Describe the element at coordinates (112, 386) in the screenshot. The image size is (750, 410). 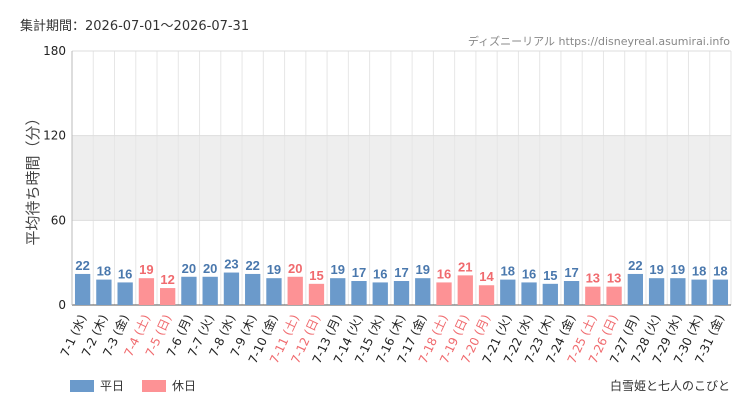
I see `legend-weekday-label: 平日` at that location.